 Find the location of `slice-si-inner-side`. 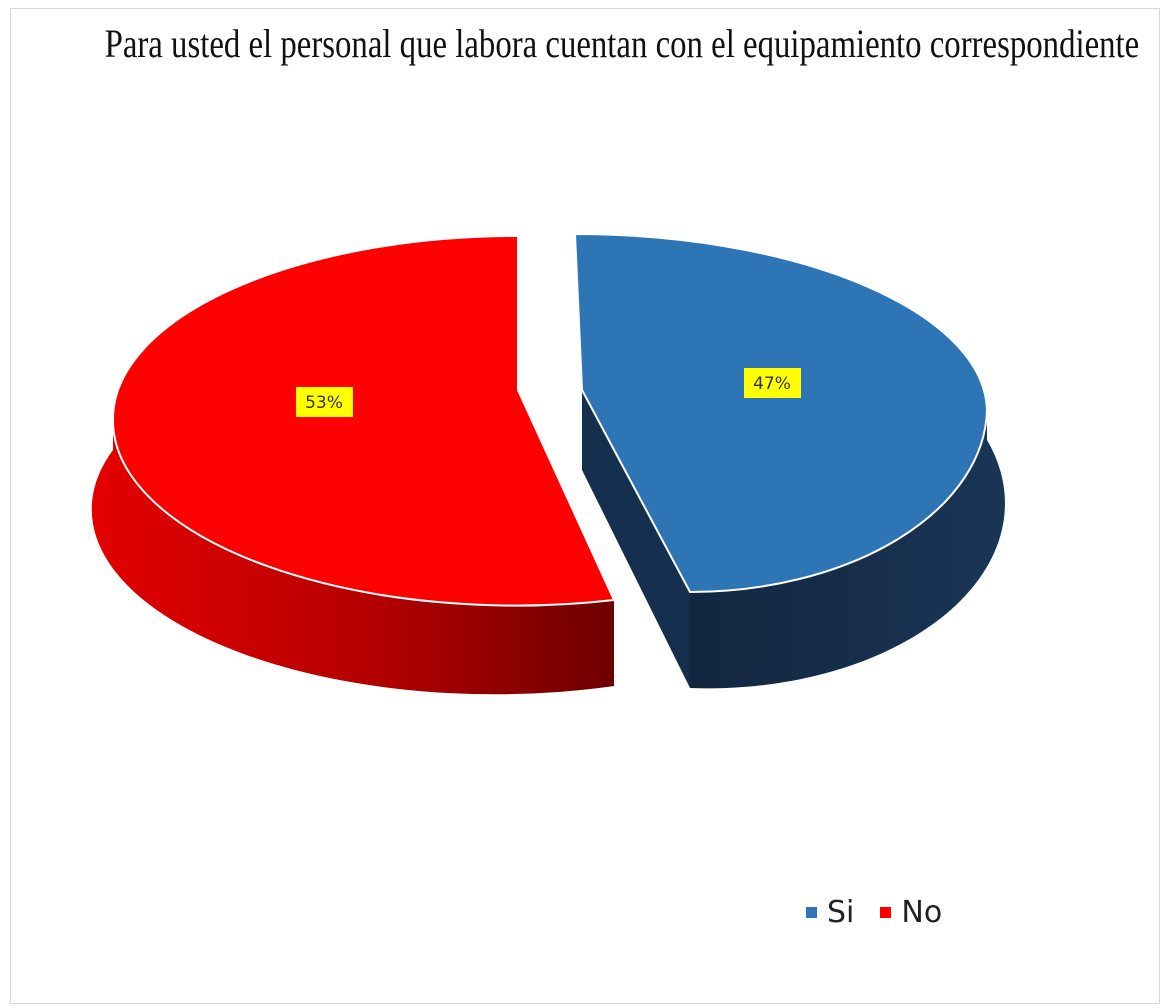

slice-si-inner-side is located at coordinates (636, 539).